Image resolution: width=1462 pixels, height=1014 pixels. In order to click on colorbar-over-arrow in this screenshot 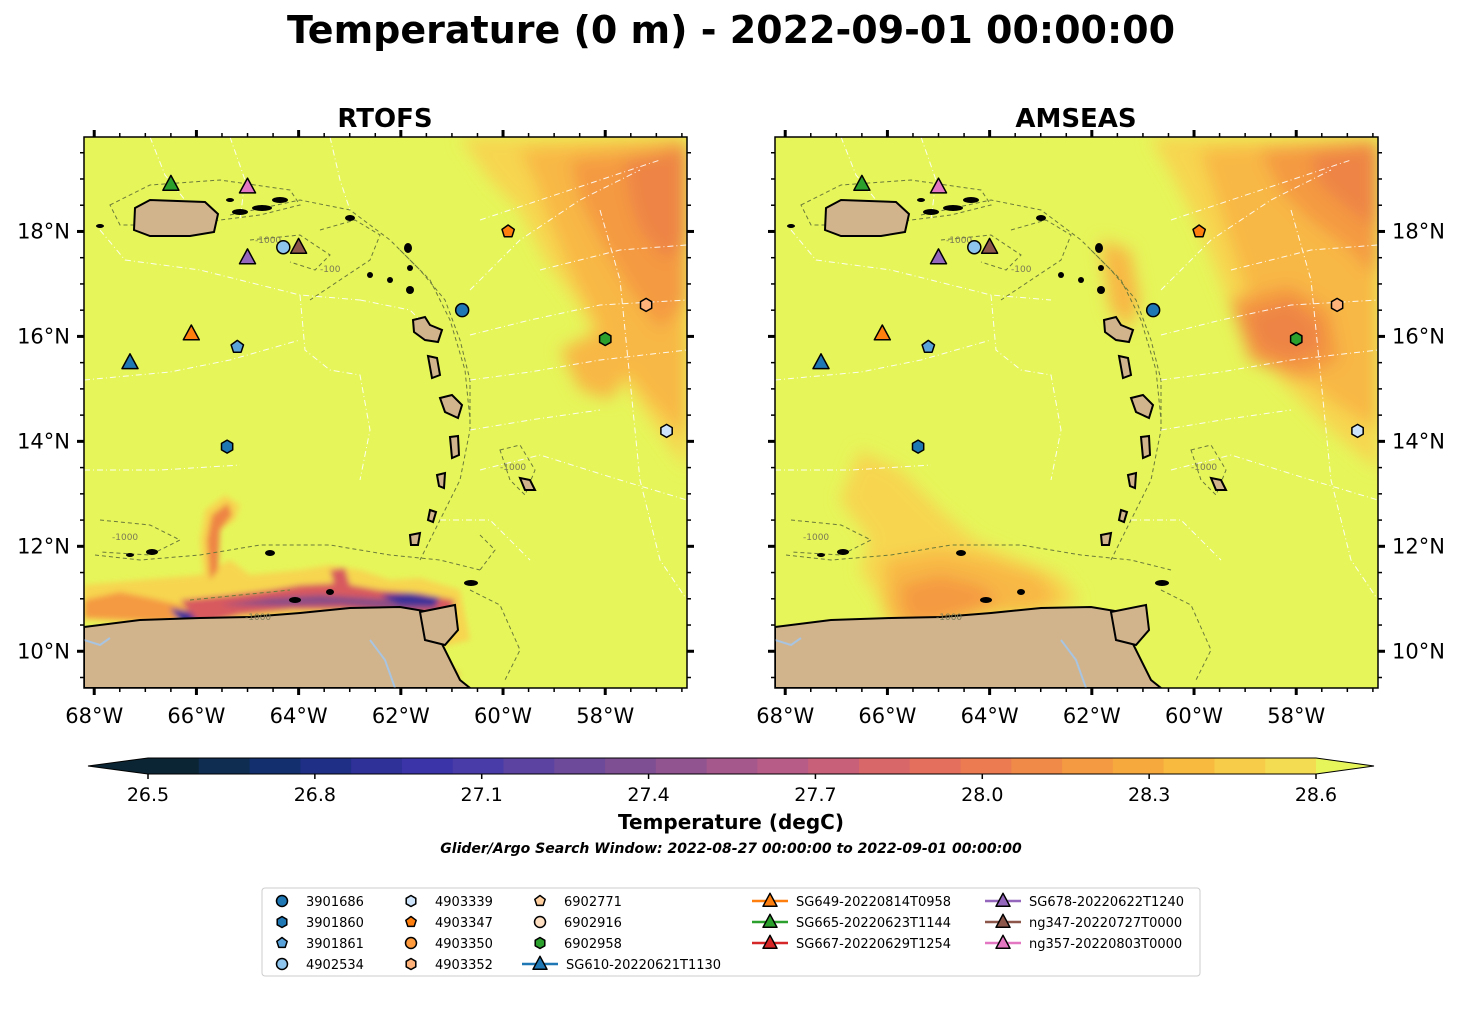, I will do `click(1345, 766)`.